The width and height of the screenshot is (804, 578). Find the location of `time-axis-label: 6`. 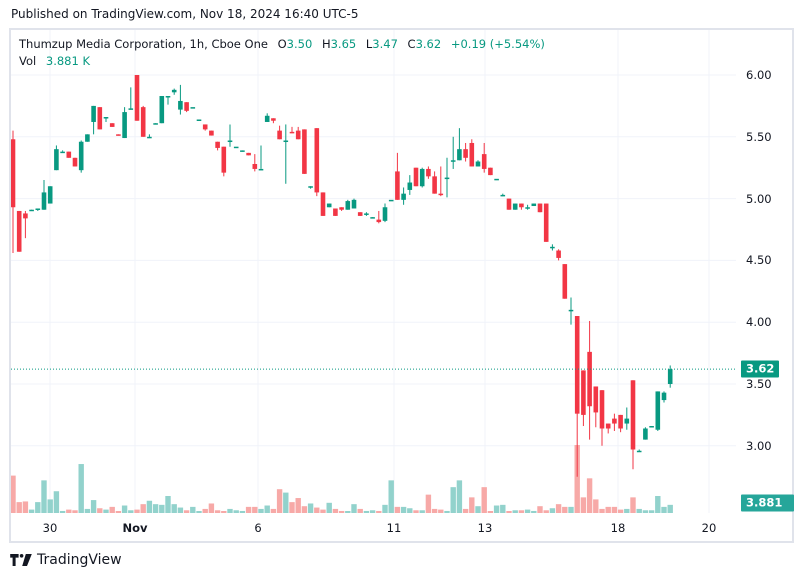

time-axis-label: 6 is located at coordinates (258, 528).